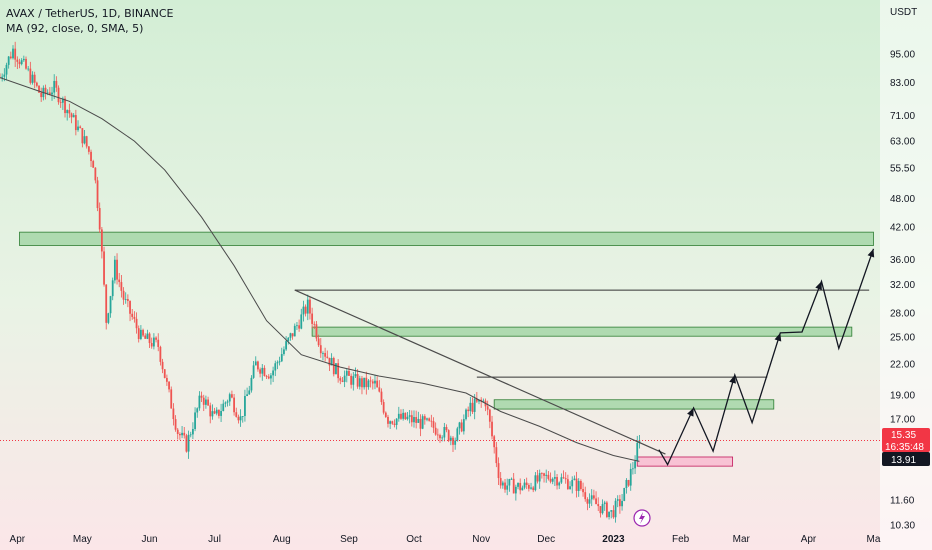 The width and height of the screenshot is (932, 550). I want to click on last-price-badge: 15.35 16:35:48, so click(906, 440).